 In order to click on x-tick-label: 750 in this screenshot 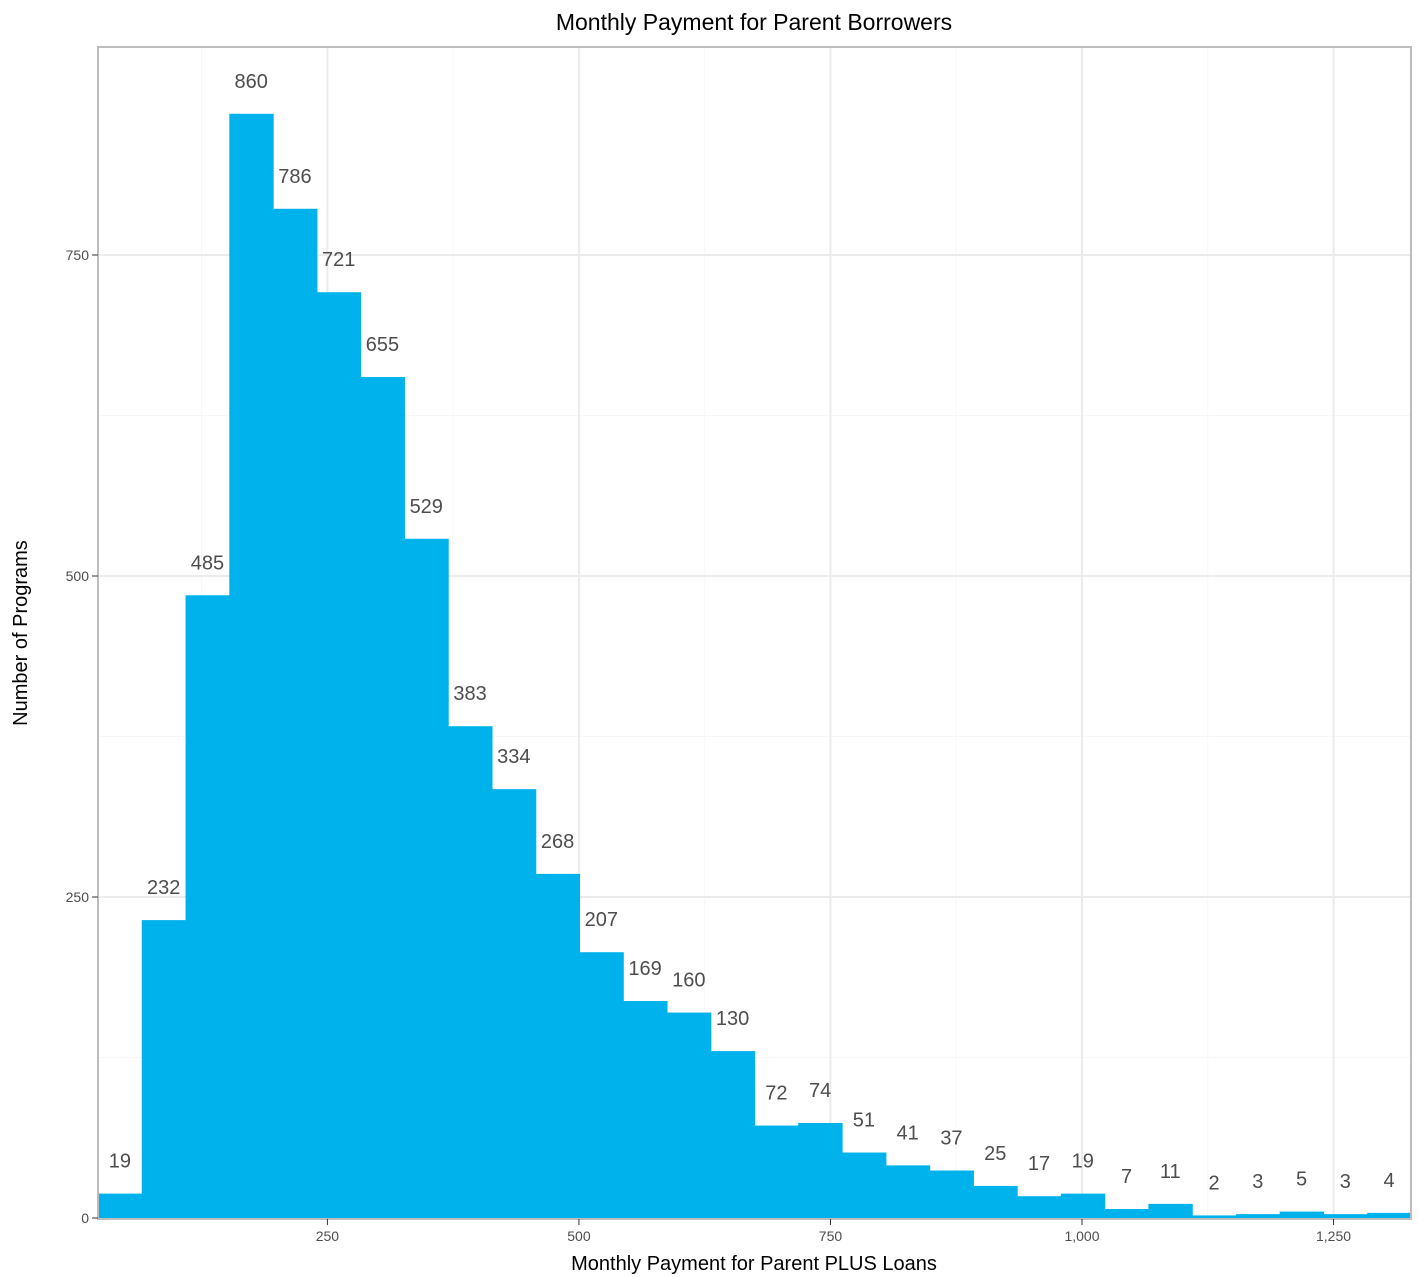, I will do `click(831, 1236)`.